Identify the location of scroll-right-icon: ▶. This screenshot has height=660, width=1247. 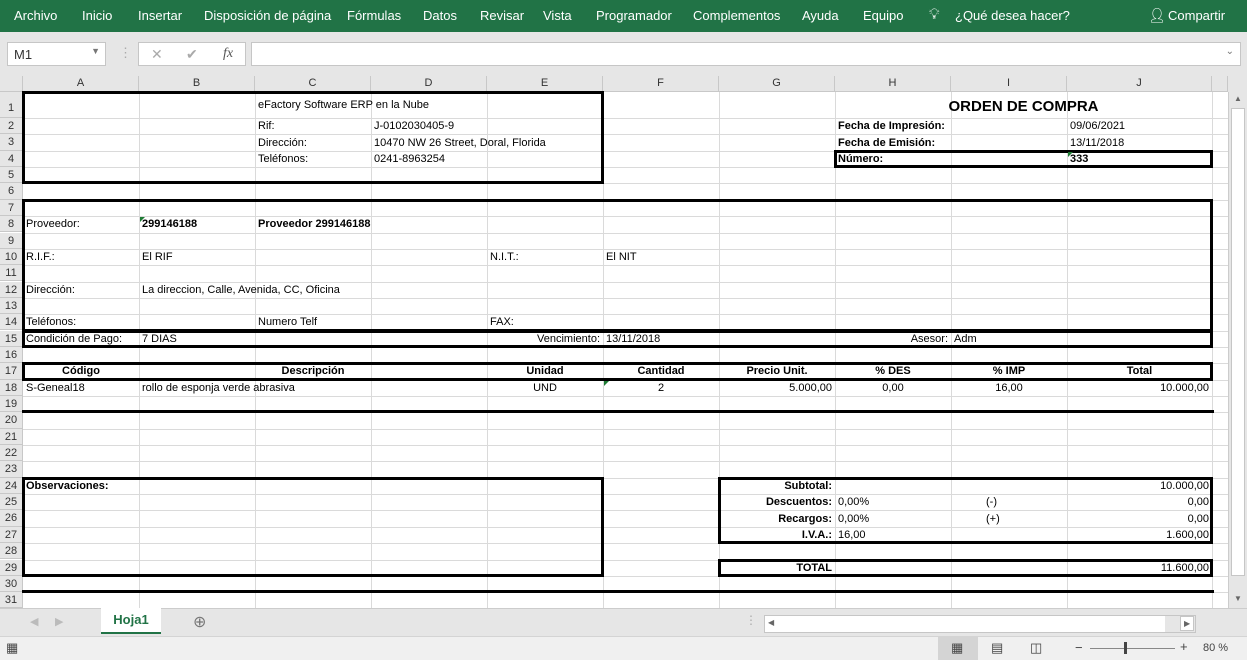
(1187, 623).